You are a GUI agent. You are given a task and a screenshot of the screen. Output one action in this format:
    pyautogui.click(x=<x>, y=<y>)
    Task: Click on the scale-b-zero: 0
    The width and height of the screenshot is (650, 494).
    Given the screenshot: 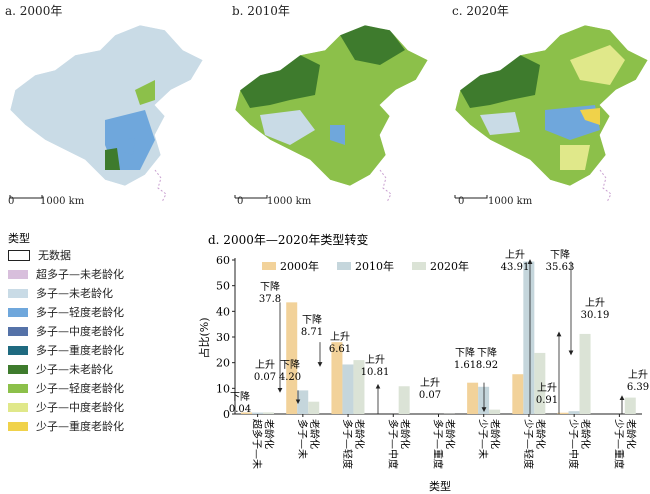 What is the action you would take?
    pyautogui.click(x=240, y=201)
    